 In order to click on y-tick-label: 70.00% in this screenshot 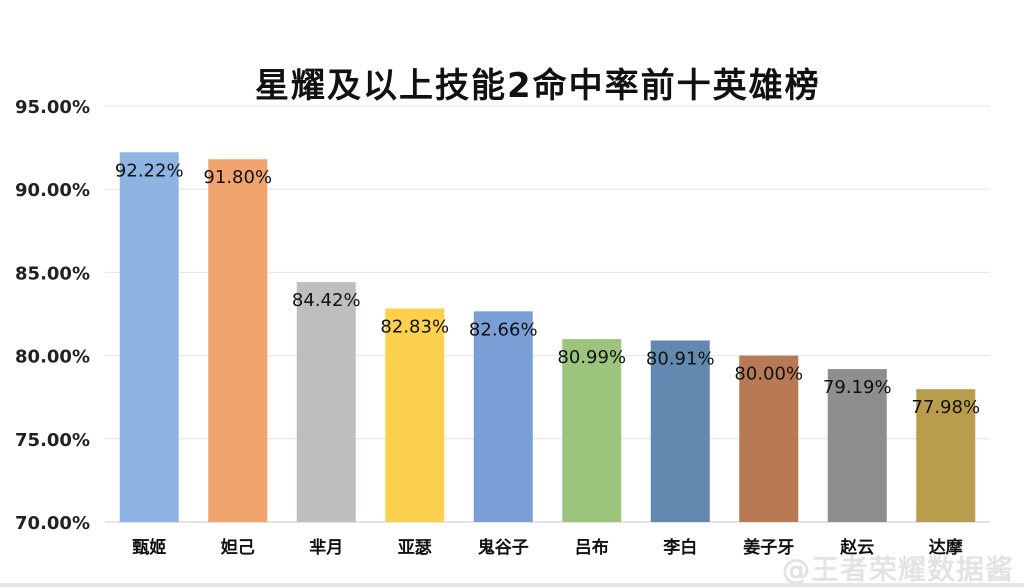, I will do `click(52, 523)`.